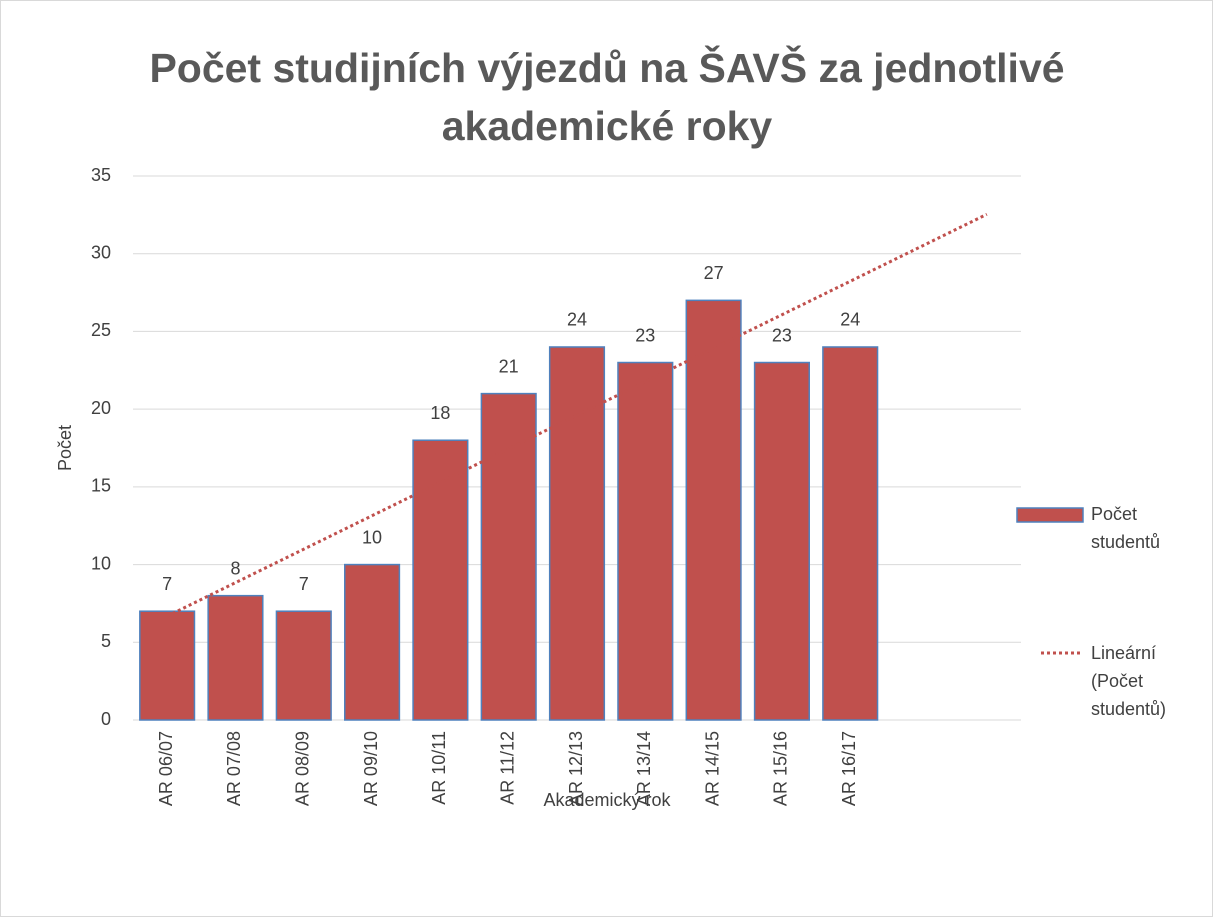 This screenshot has width=1213, height=917. I want to click on legend-label: Počet studentů, so click(1126, 528).